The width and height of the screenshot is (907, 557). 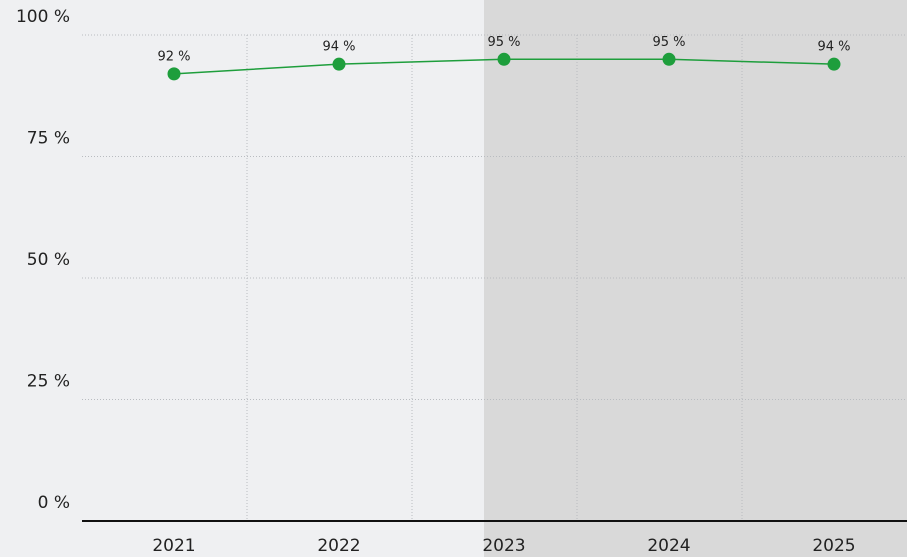 I want to click on y-tick-label: 50 %, so click(x=48, y=260).